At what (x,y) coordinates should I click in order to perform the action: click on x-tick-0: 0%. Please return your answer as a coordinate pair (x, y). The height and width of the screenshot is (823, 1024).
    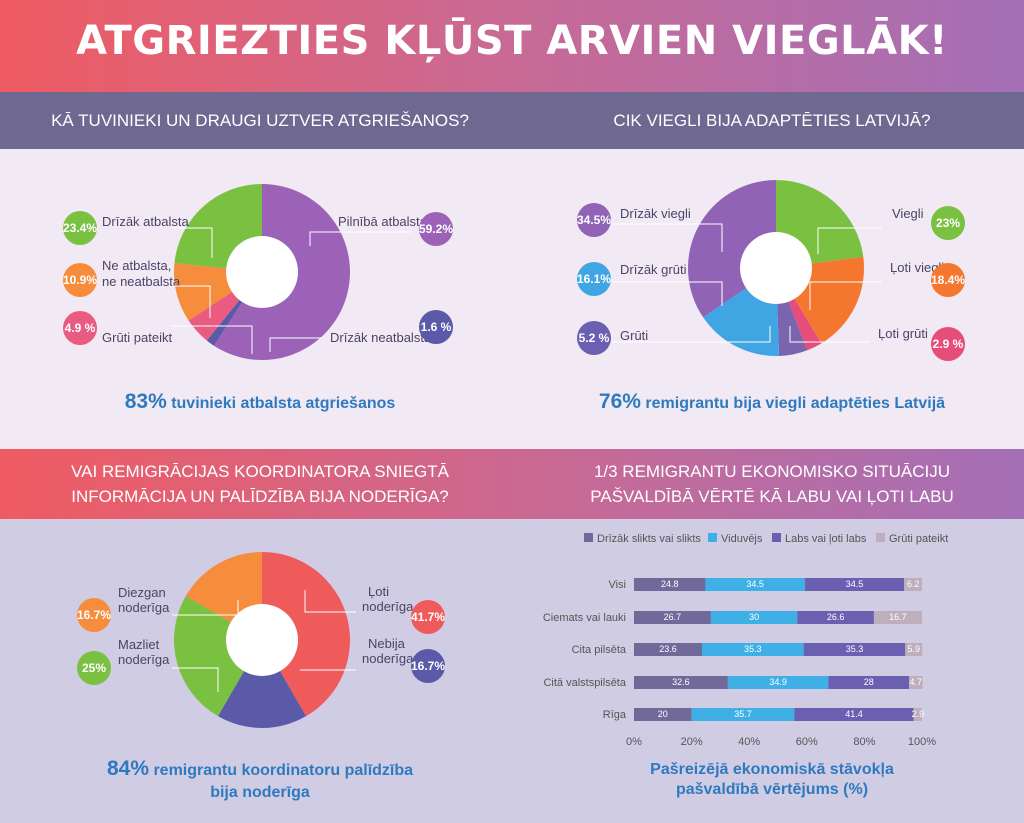
    Looking at the image, I should click on (634, 742).